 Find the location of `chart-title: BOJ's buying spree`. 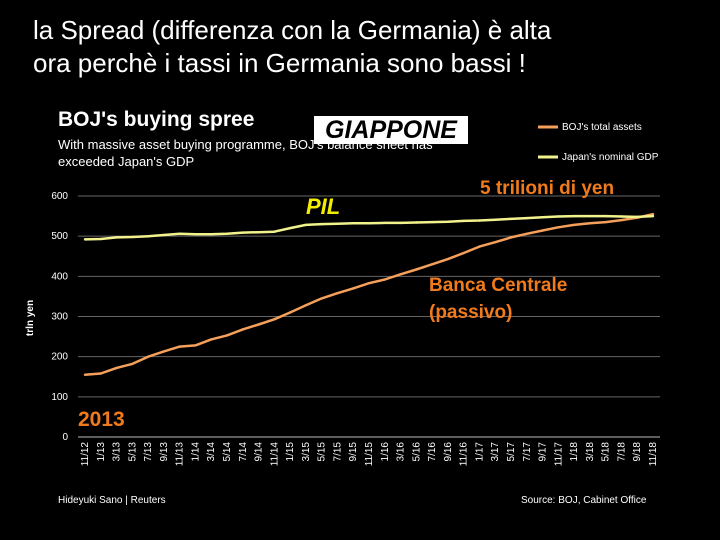

chart-title: BOJ's buying spree is located at coordinates (156, 119).